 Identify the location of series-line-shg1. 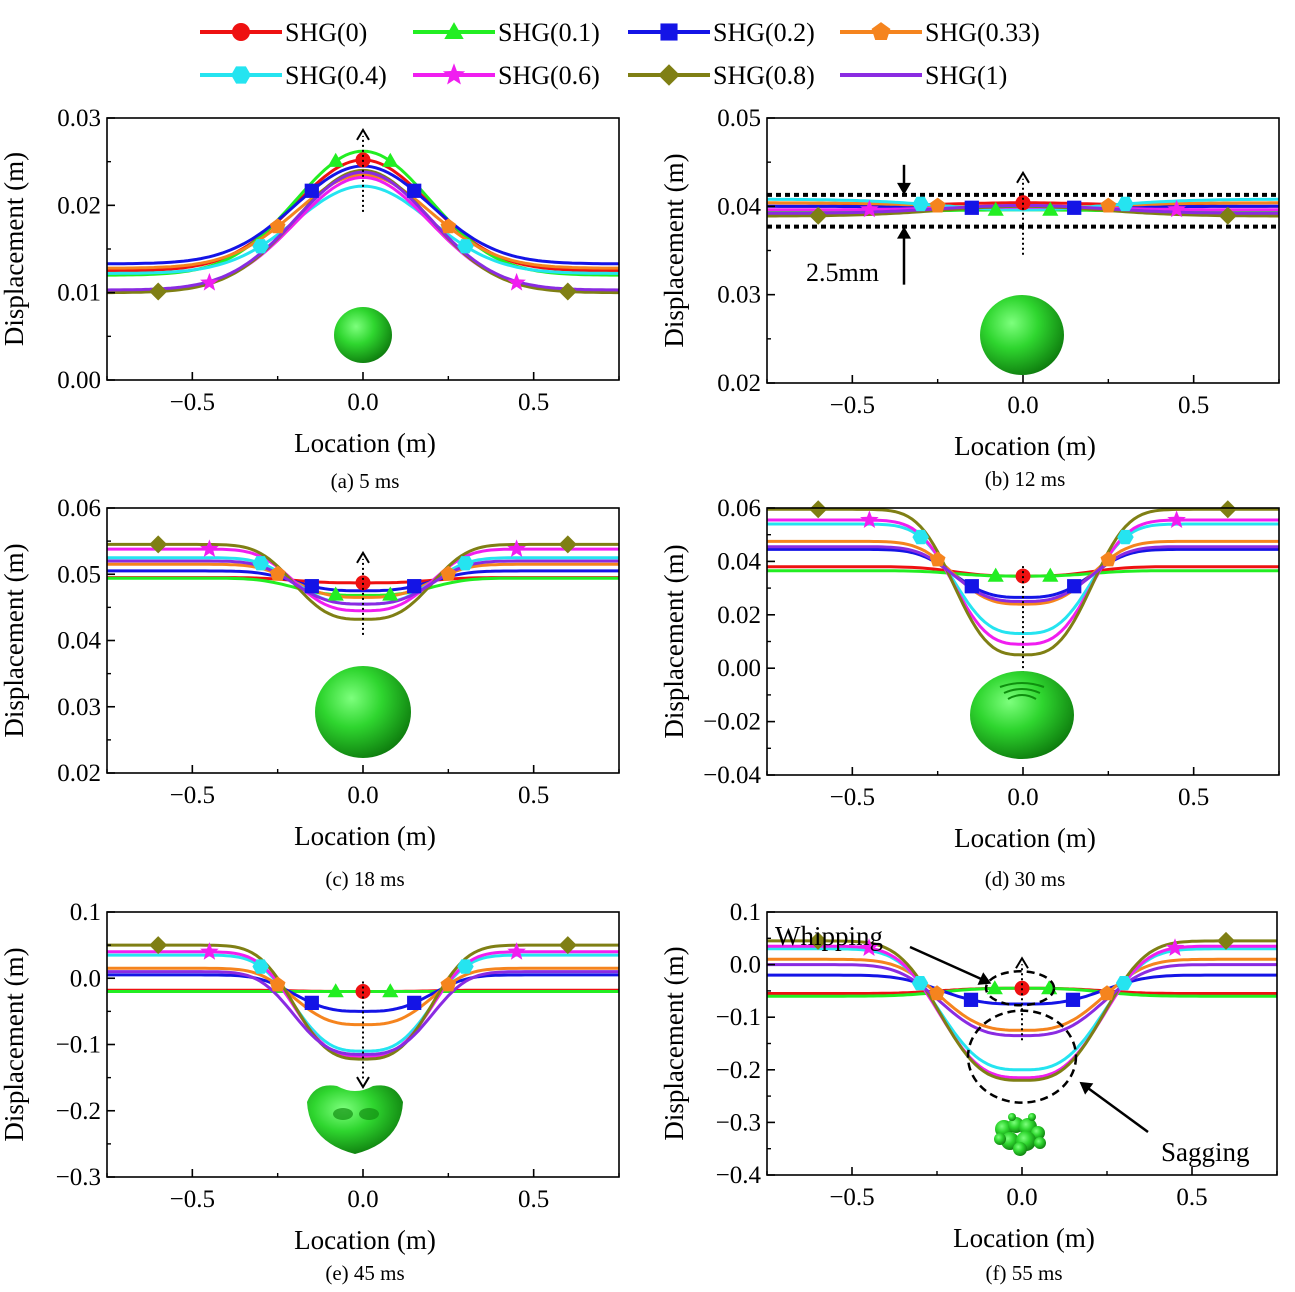
(1022, 1000).